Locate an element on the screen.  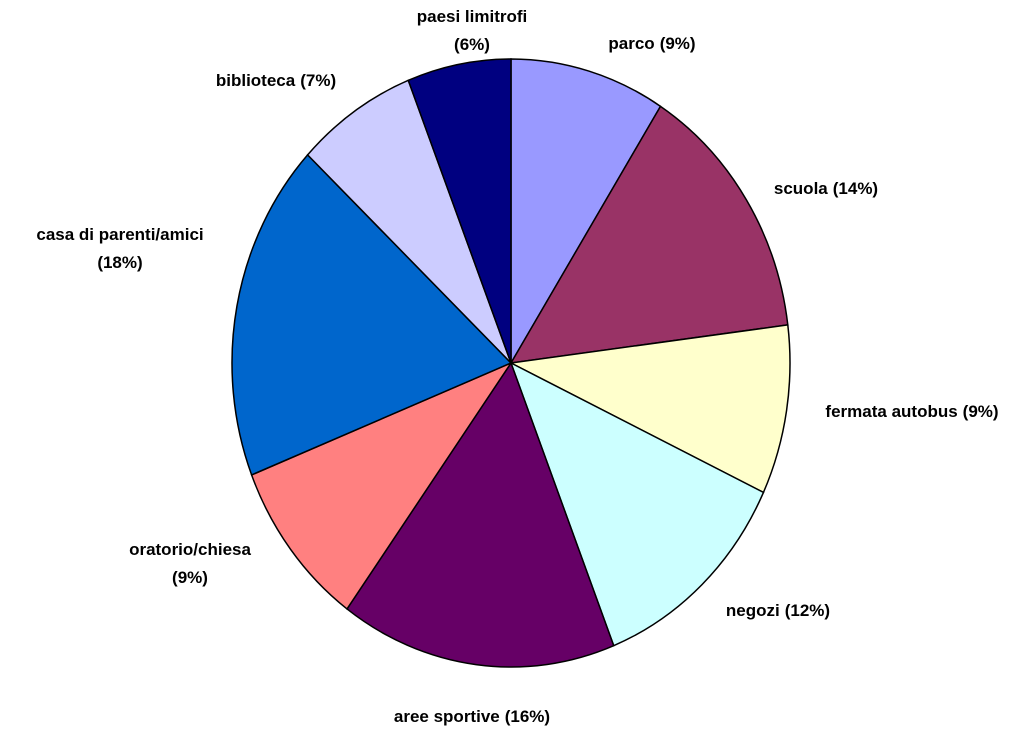
category-name: casa di parenti/amici is located at coordinates (119, 234).